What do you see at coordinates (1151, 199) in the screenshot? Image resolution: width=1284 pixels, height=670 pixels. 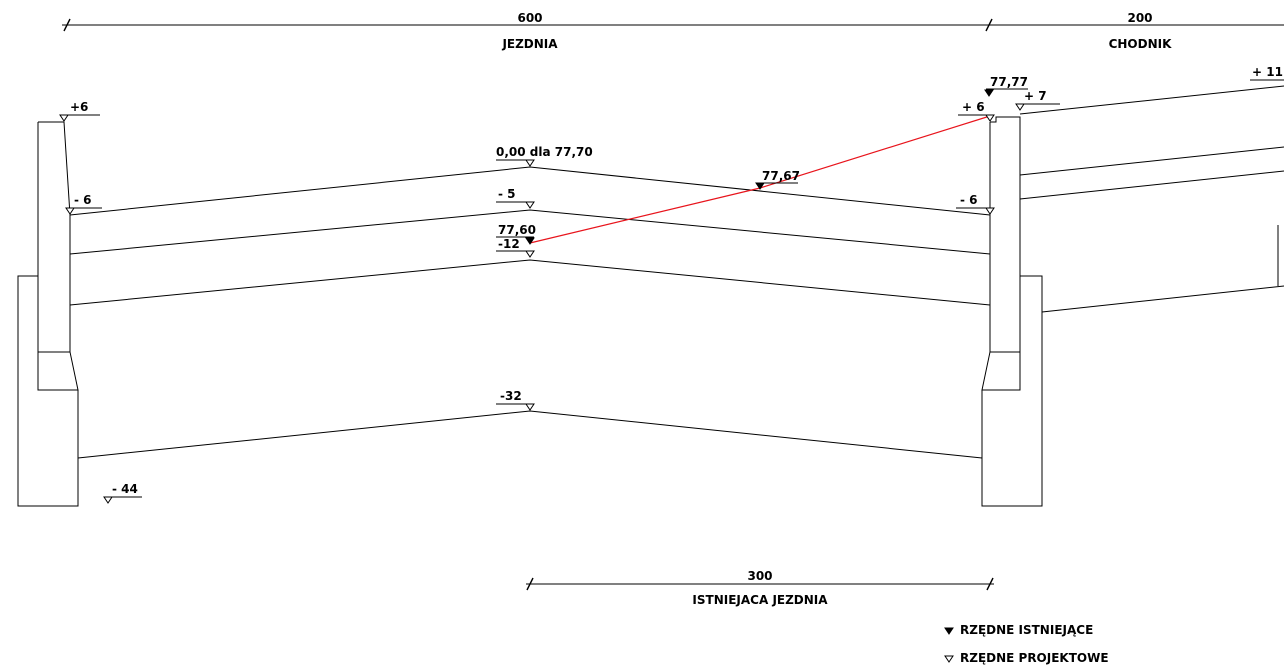 I see `sidewalk-layers` at bounding box center [1151, 199].